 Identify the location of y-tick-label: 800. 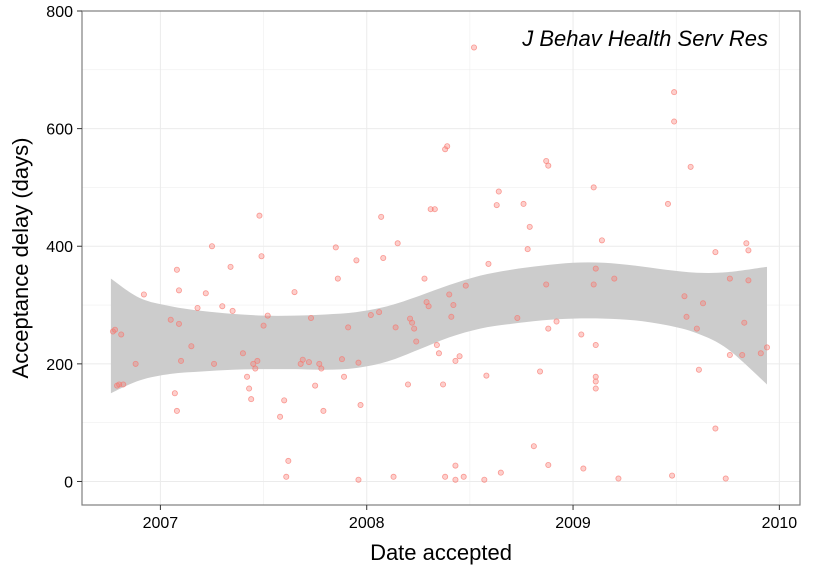
(59, 12).